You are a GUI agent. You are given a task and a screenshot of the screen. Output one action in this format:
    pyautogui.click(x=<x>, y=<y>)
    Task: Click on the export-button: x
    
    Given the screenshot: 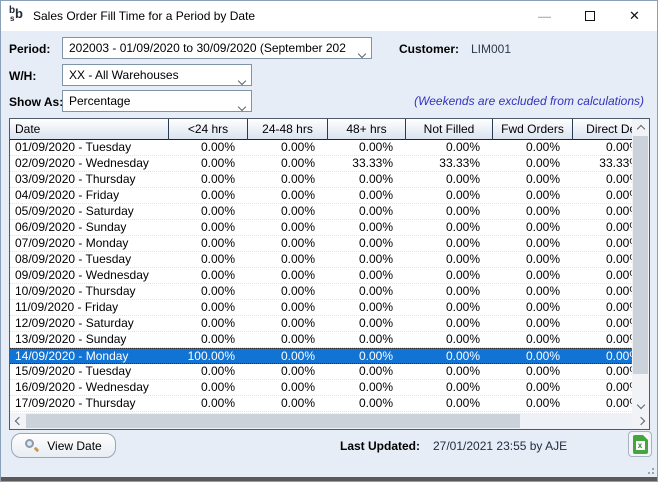 What is the action you would take?
    pyautogui.click(x=640, y=444)
    